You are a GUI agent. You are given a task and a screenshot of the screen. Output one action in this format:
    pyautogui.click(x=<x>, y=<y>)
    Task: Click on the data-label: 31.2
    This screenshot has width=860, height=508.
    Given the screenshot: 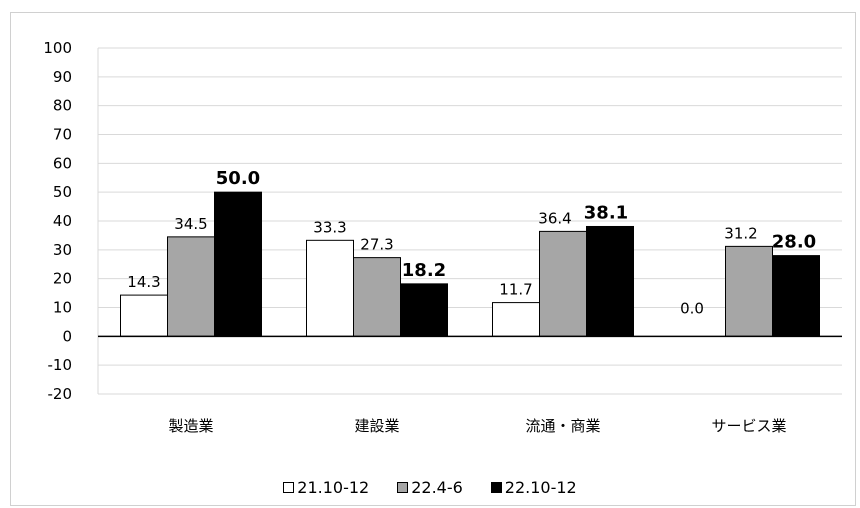 What is the action you would take?
    pyautogui.click(x=740, y=233)
    